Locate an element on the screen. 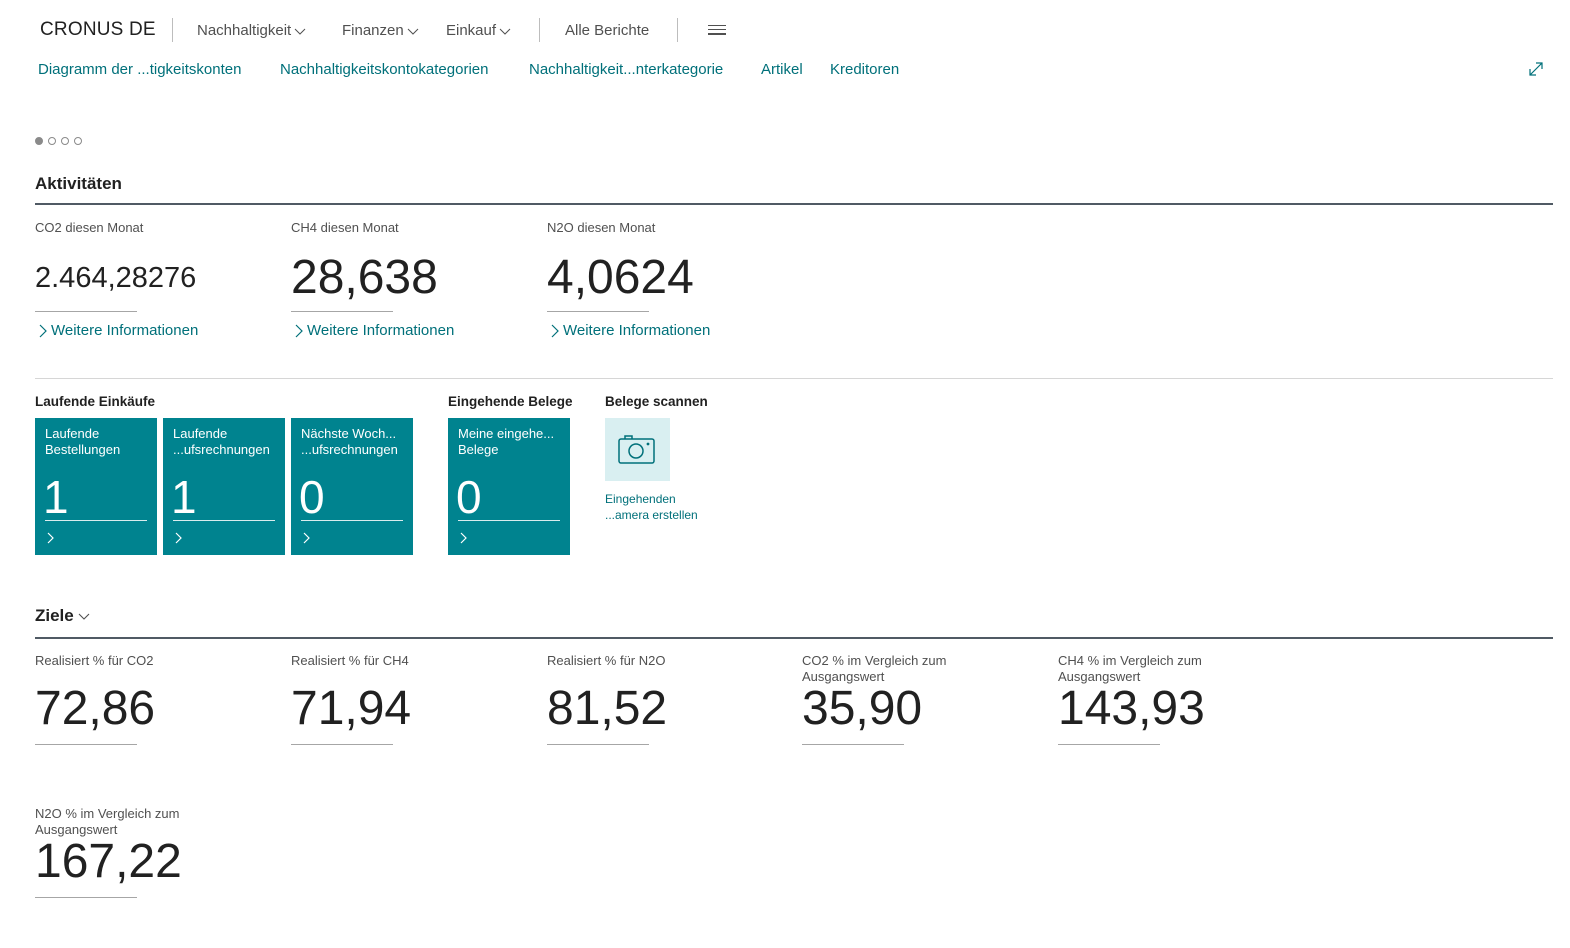 This screenshot has width=1570, height=948. scan-document-tile is located at coordinates (637, 449).